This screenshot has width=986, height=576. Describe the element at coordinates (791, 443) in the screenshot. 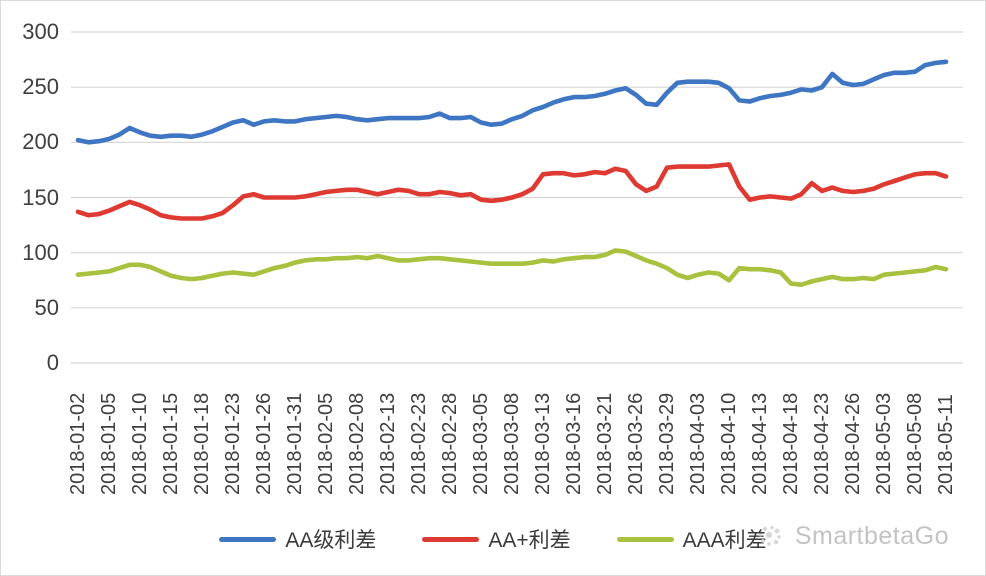

I see `x-tick-label-23: 2018-04-18` at that location.